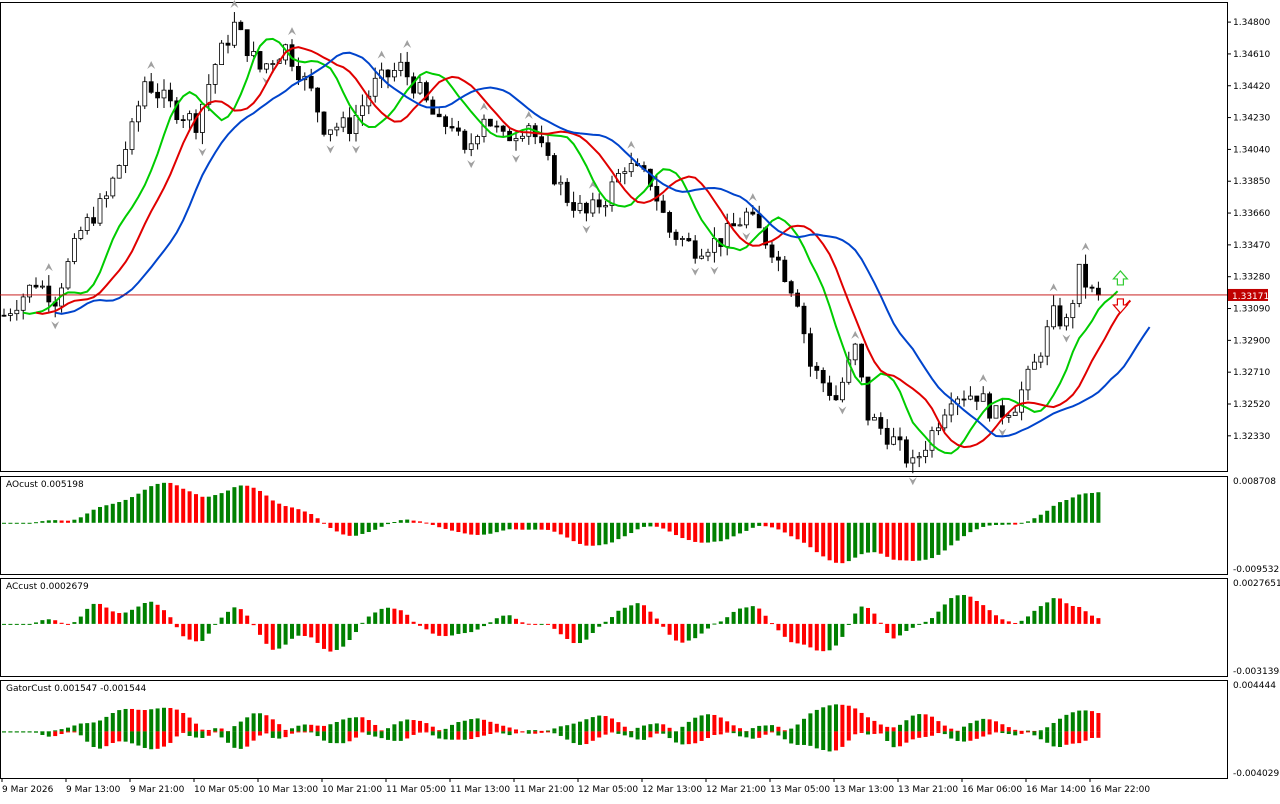  Describe the element at coordinates (551, 728) in the screenshot. I see `gator-panel` at that location.